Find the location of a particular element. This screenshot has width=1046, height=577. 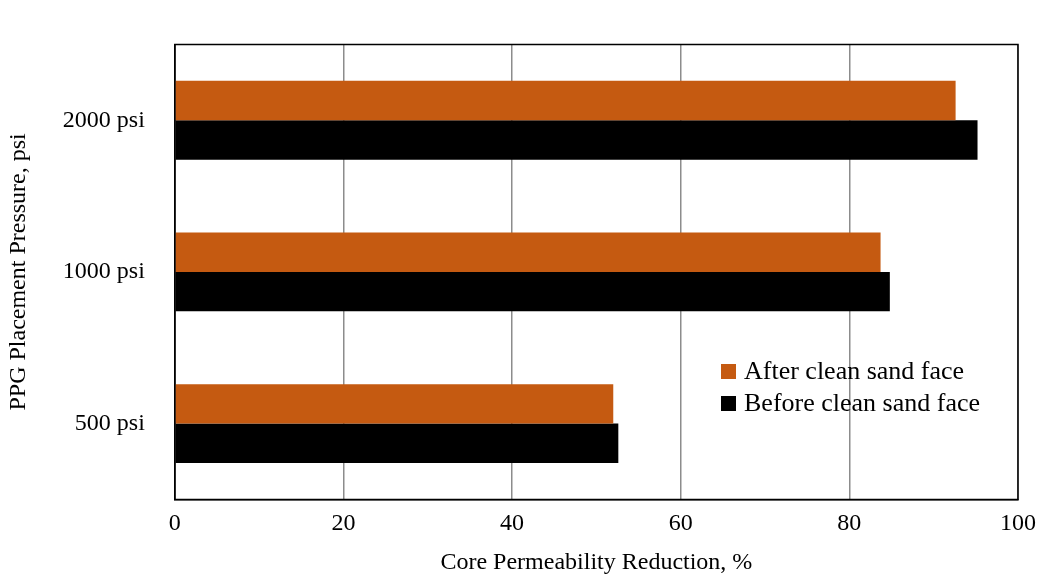

legend-label: Before clean sand face is located at coordinates (862, 403).